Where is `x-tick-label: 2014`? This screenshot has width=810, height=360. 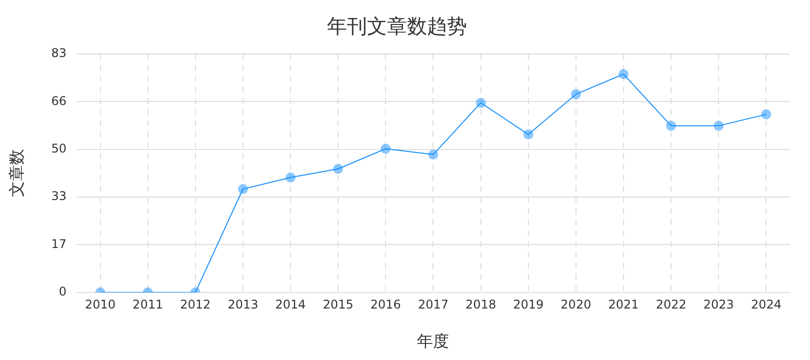 x-tick-label: 2014 is located at coordinates (290, 305).